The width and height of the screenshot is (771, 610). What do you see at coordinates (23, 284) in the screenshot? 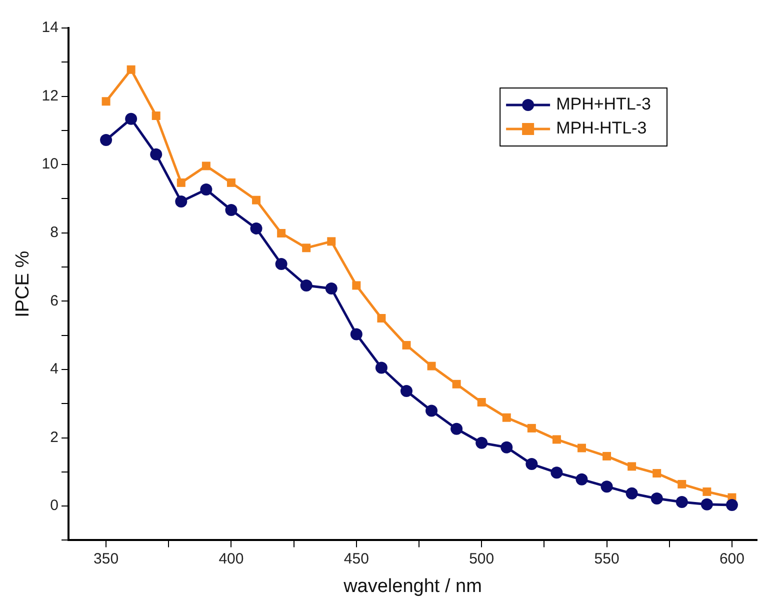
I see `y-axis-title: IPCE %` at bounding box center [23, 284].